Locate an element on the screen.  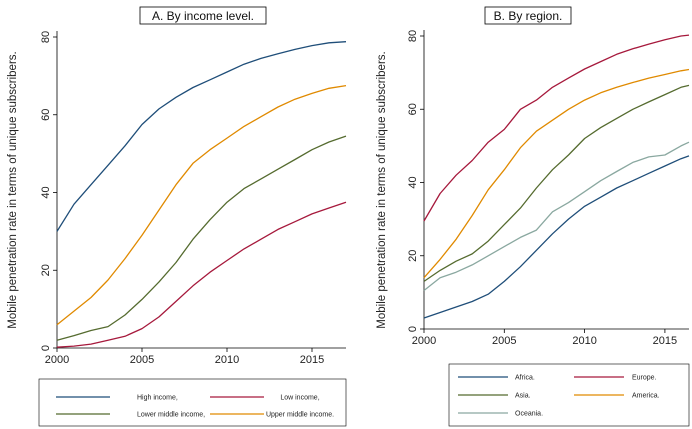
series-line-oceania is located at coordinates (556, 216).